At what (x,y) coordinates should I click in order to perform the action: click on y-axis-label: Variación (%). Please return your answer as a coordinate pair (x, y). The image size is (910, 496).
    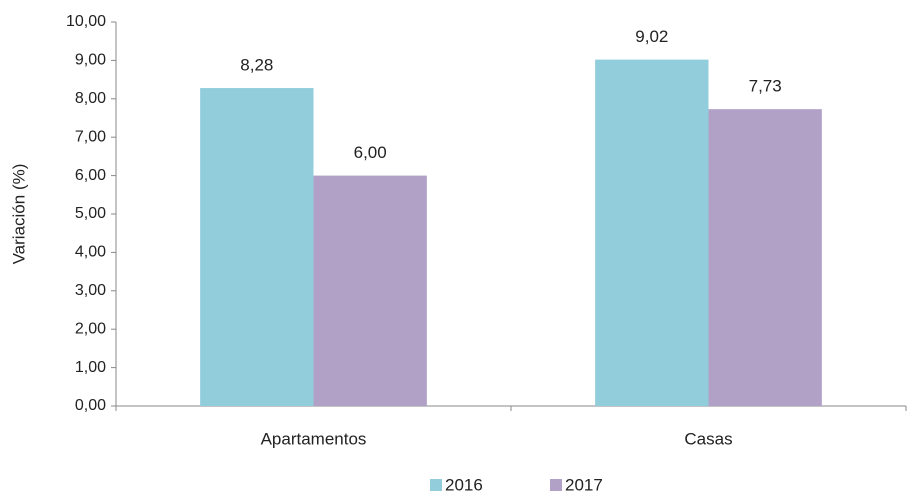
    Looking at the image, I should click on (18, 214).